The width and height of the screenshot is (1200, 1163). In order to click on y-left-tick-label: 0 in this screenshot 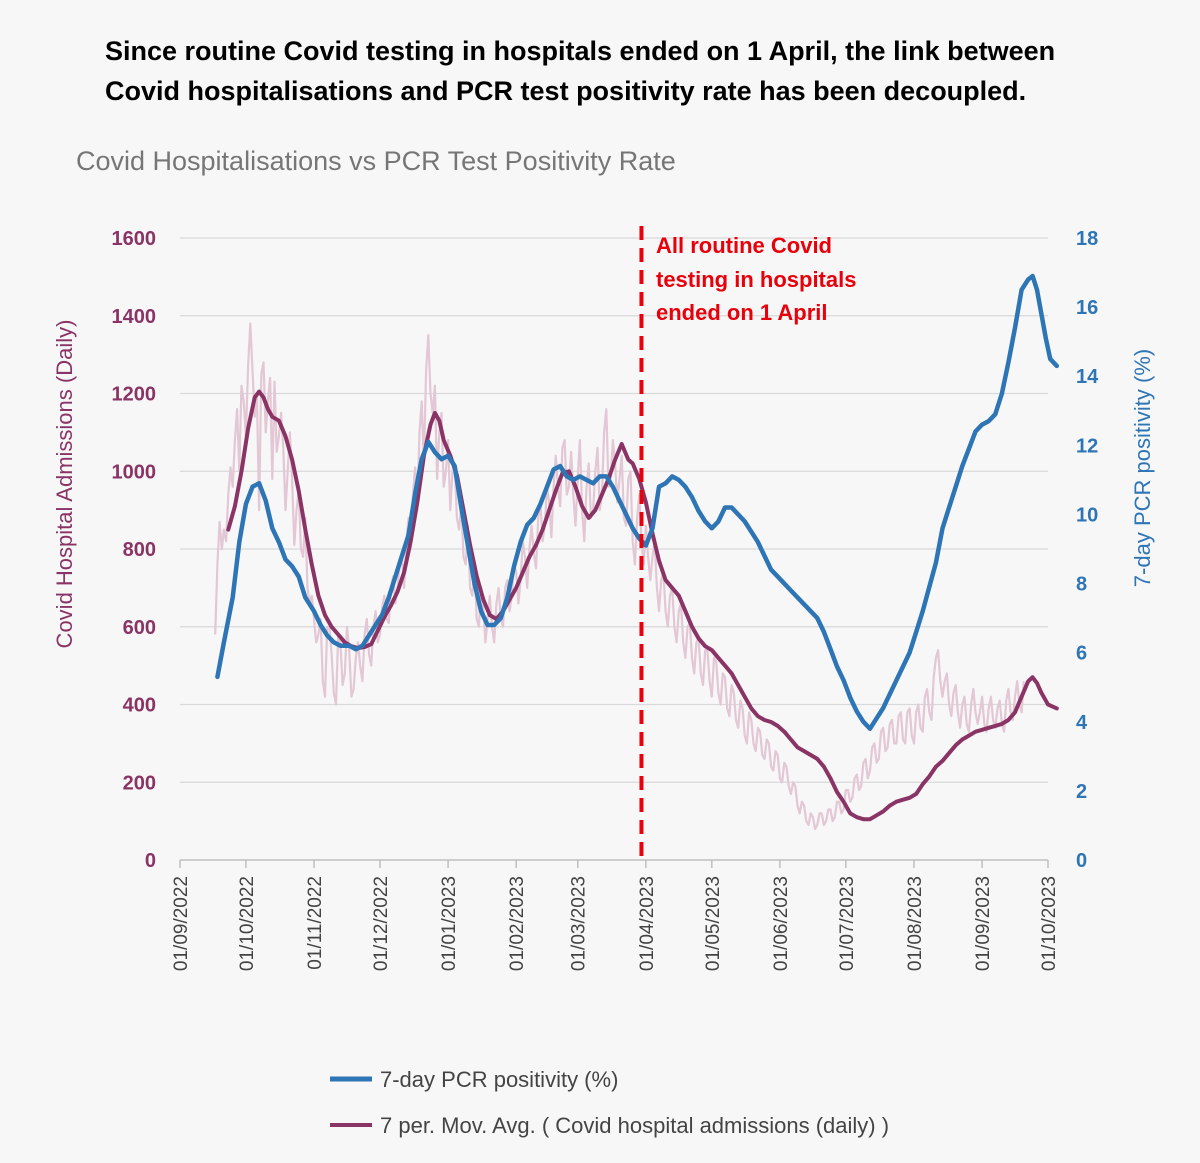, I will do `click(150, 861)`.